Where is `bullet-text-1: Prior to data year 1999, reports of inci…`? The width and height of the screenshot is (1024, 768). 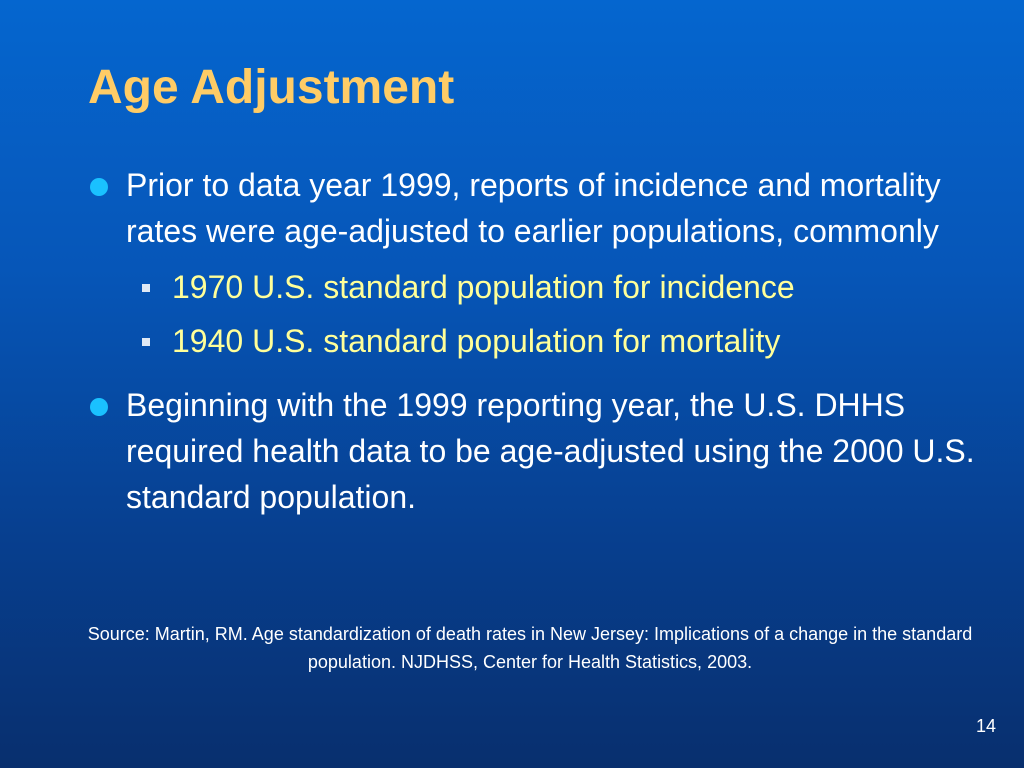 bullet-text-1: Prior to data year 1999, reports of inci… is located at coordinates (533, 208).